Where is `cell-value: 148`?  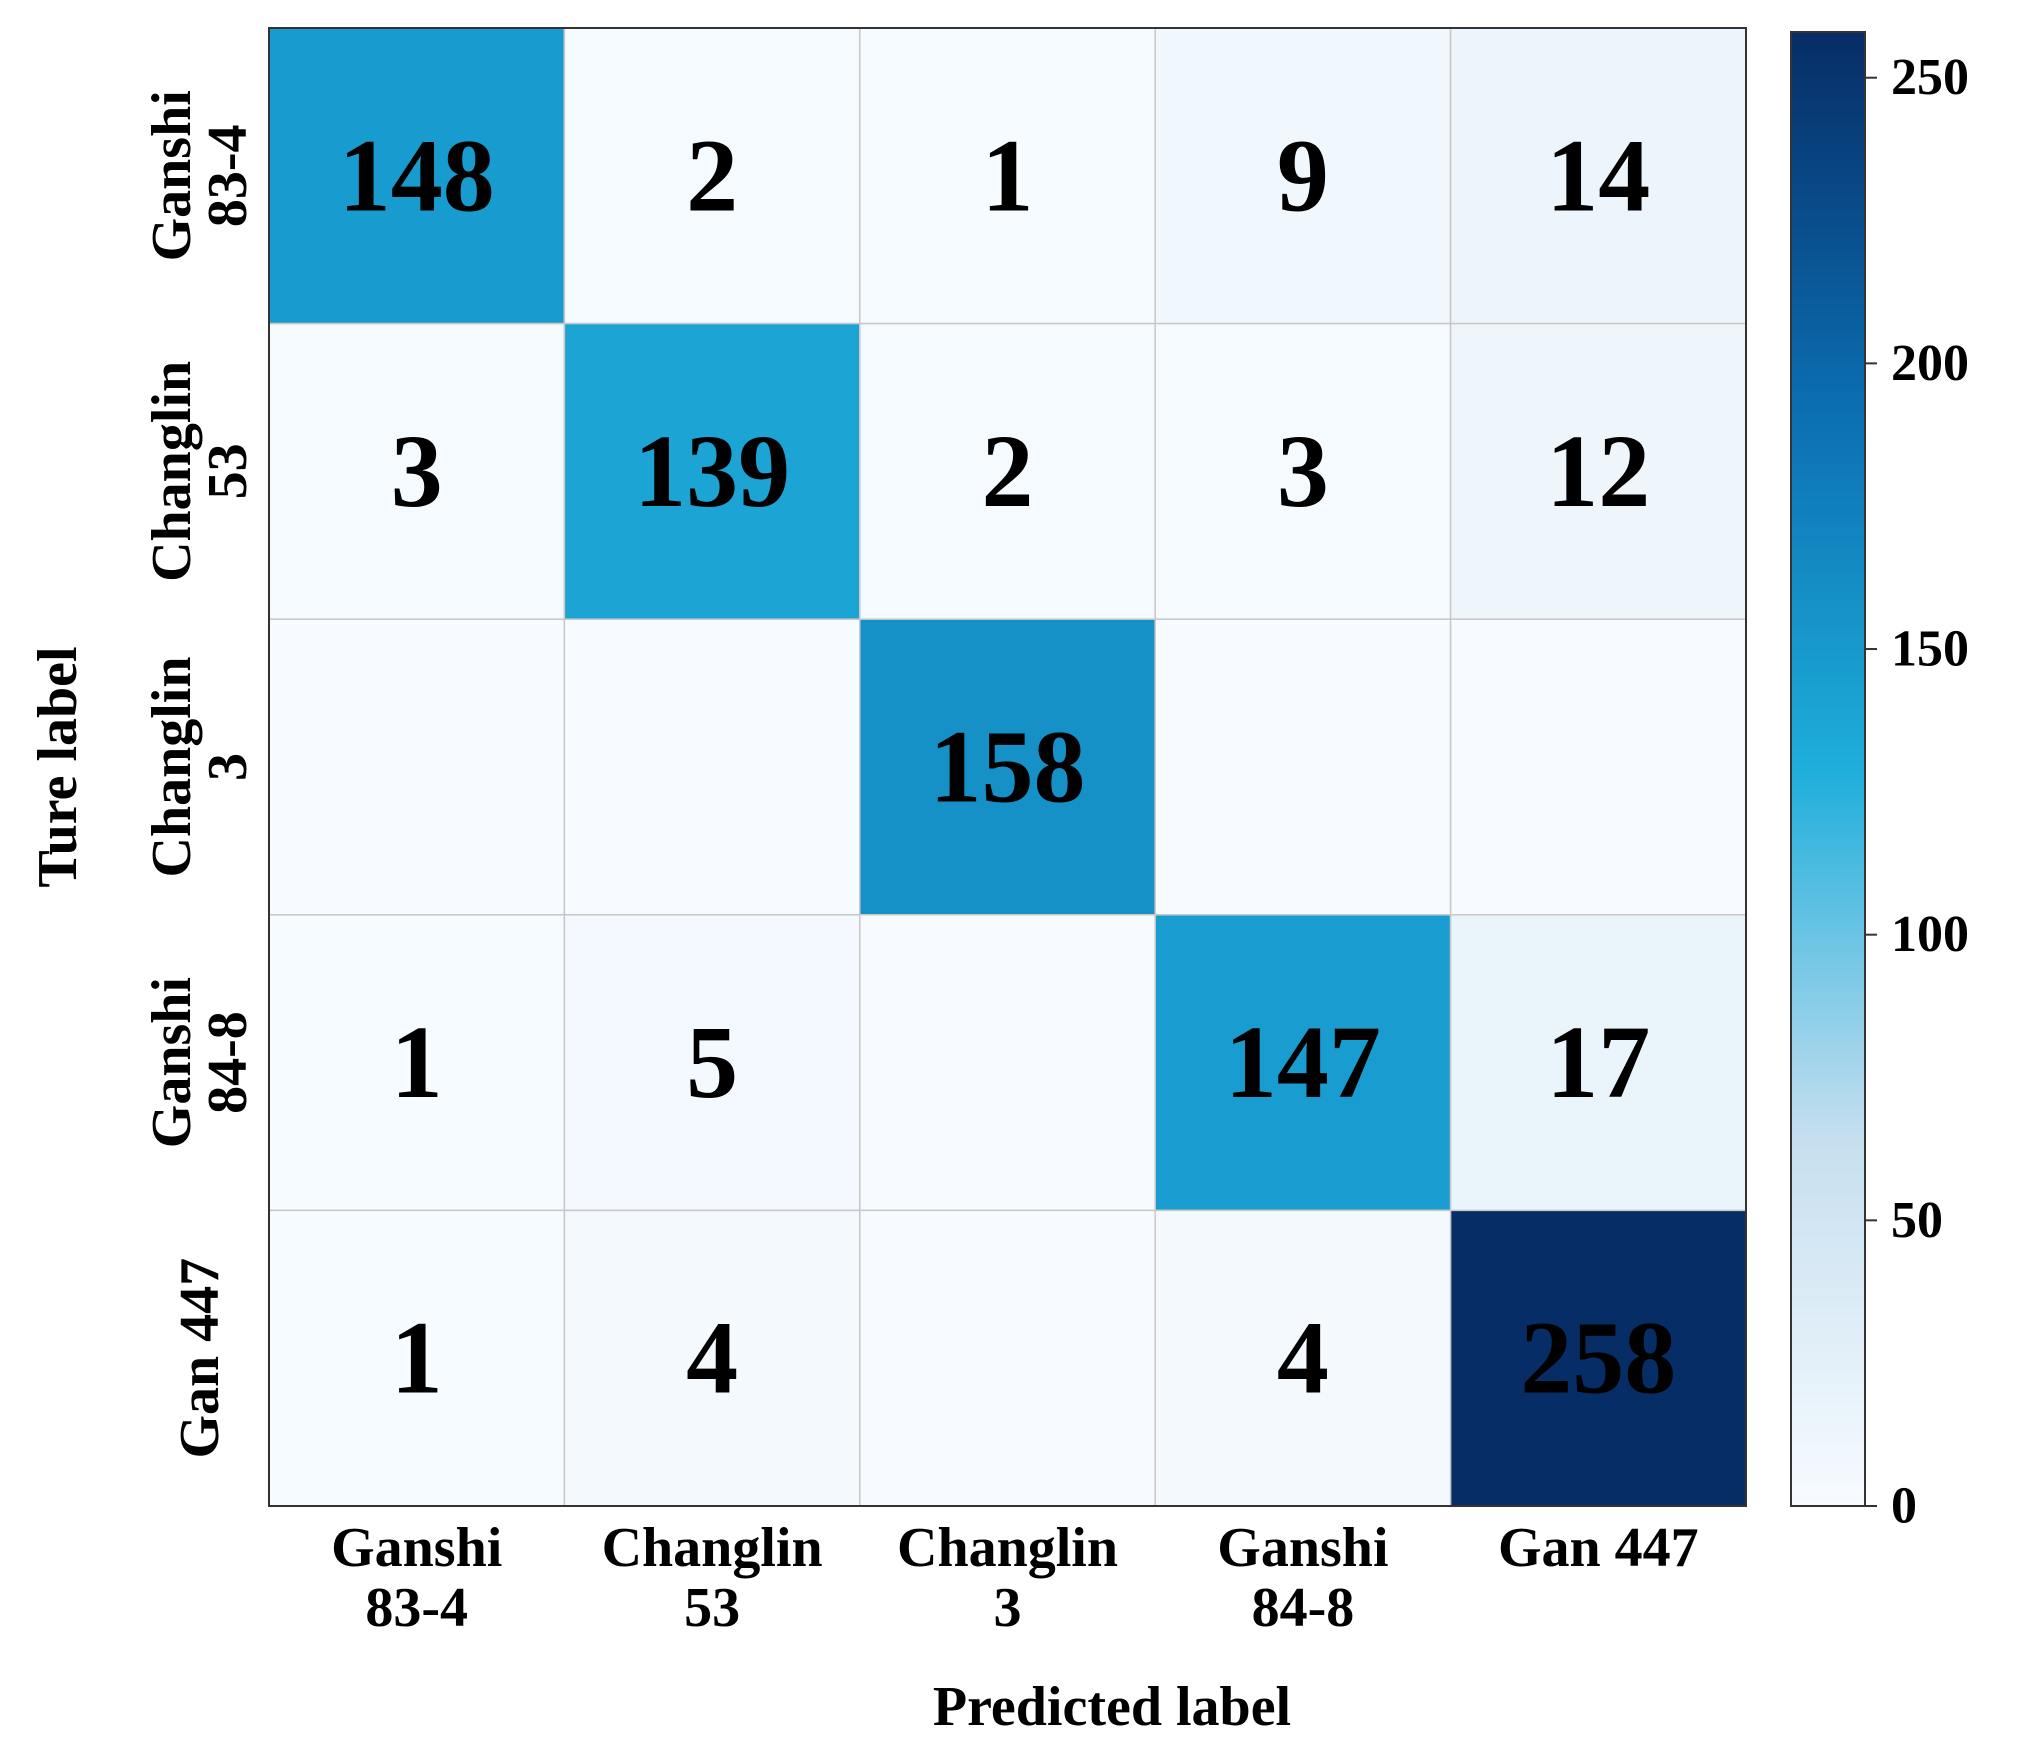 cell-value: 148 is located at coordinates (417, 175).